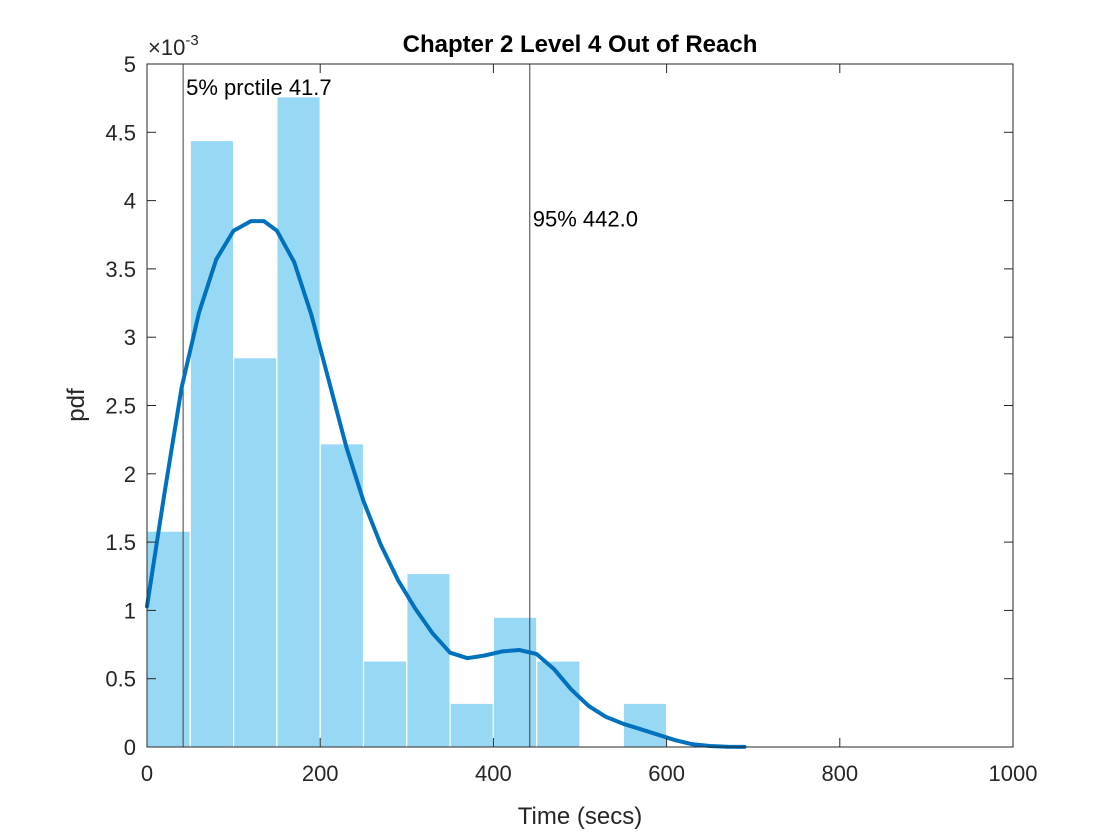 This screenshot has width=1120, height=840. I want to click on y-exponent-base: ×10, so click(166, 47).